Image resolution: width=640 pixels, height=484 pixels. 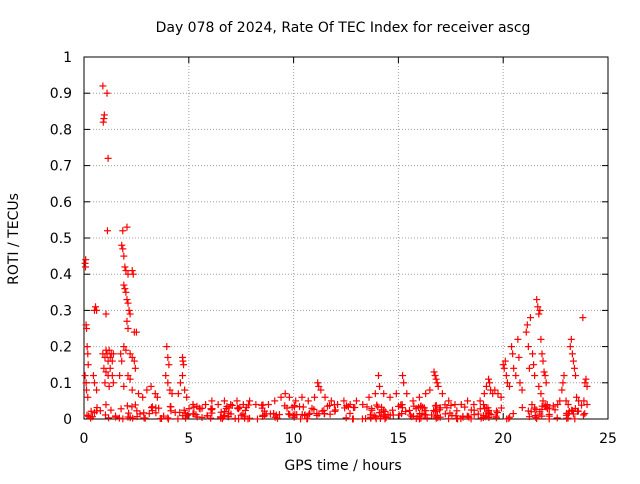 I want to click on y-tick-label: 0.1, so click(x=61, y=384).